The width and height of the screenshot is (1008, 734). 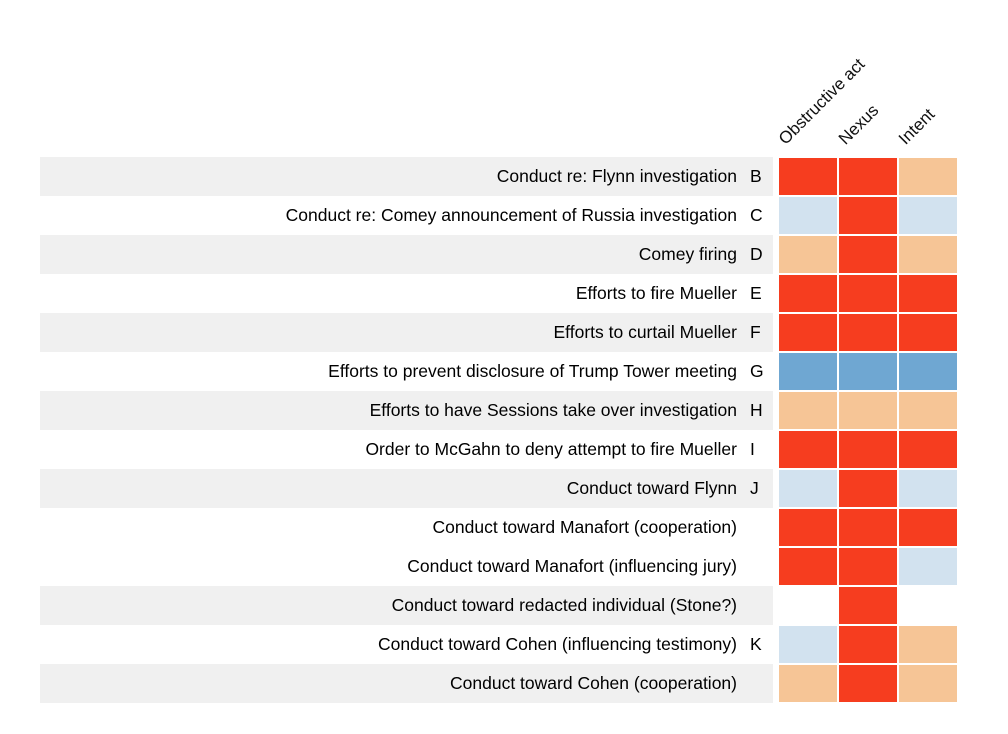 What do you see at coordinates (858, 124) in the screenshot?
I see `column-header-nexus: Nexus` at bounding box center [858, 124].